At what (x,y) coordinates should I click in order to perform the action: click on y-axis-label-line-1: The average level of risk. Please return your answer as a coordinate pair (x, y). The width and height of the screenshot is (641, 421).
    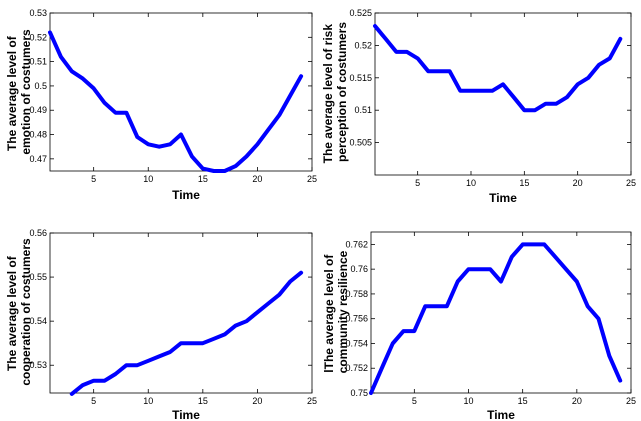
    Looking at the image, I should click on (328, 94).